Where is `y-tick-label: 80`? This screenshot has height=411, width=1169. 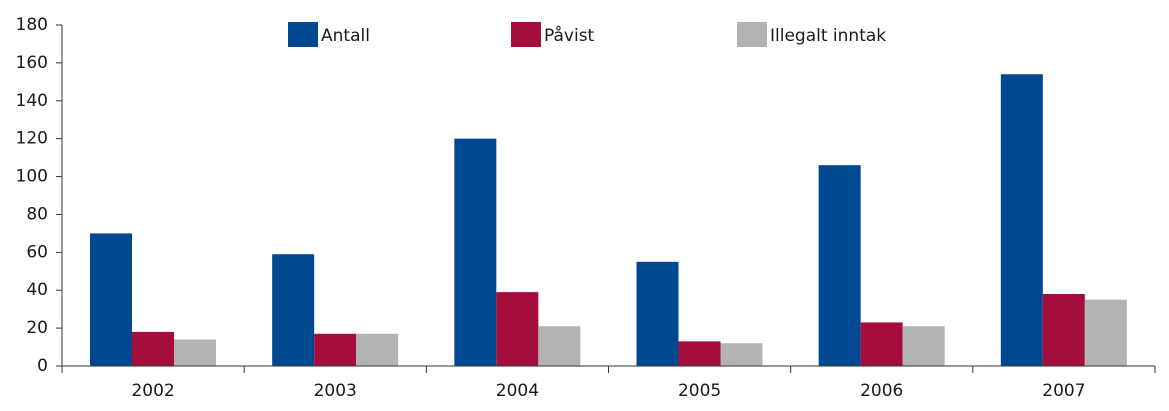
y-tick-label: 80 is located at coordinates (37, 214).